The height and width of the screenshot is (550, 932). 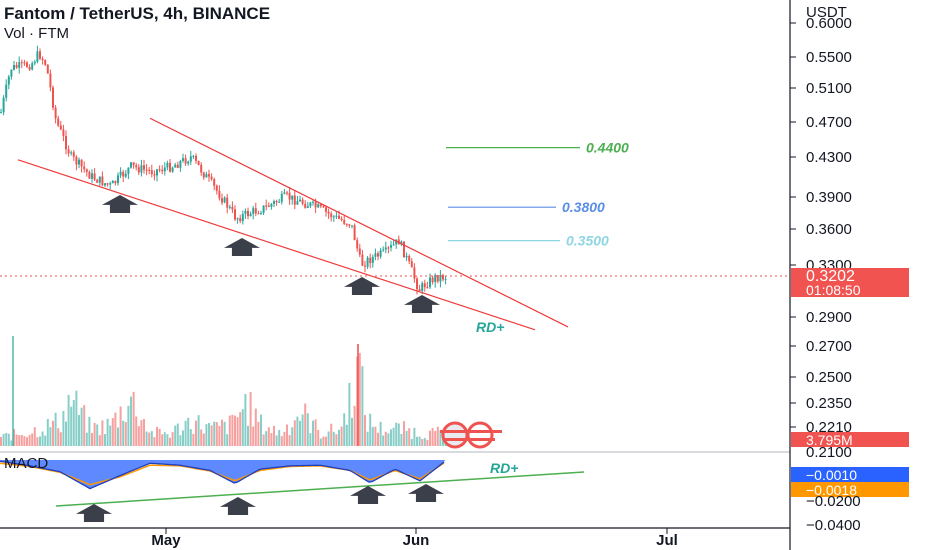 What do you see at coordinates (414, 538) in the screenshot?
I see `time-axis: May Jun Jul` at bounding box center [414, 538].